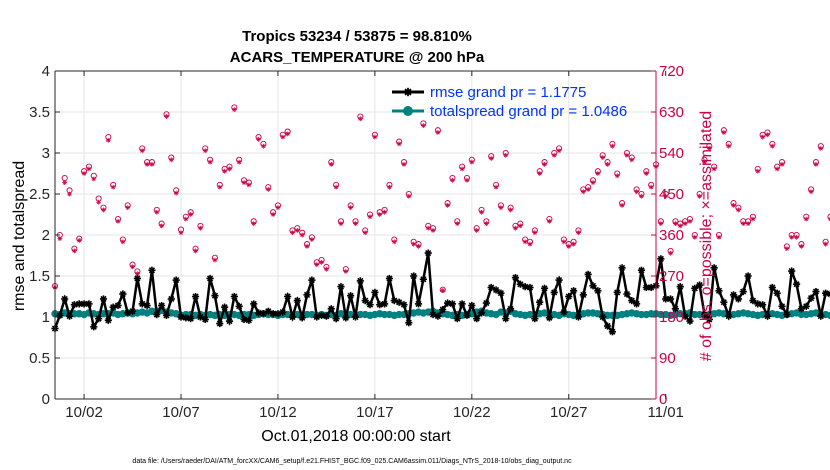 This screenshot has height=470, width=830. What do you see at coordinates (39, 194) in the screenshot?
I see `y-left-tick-label: 2.5` at bounding box center [39, 194].